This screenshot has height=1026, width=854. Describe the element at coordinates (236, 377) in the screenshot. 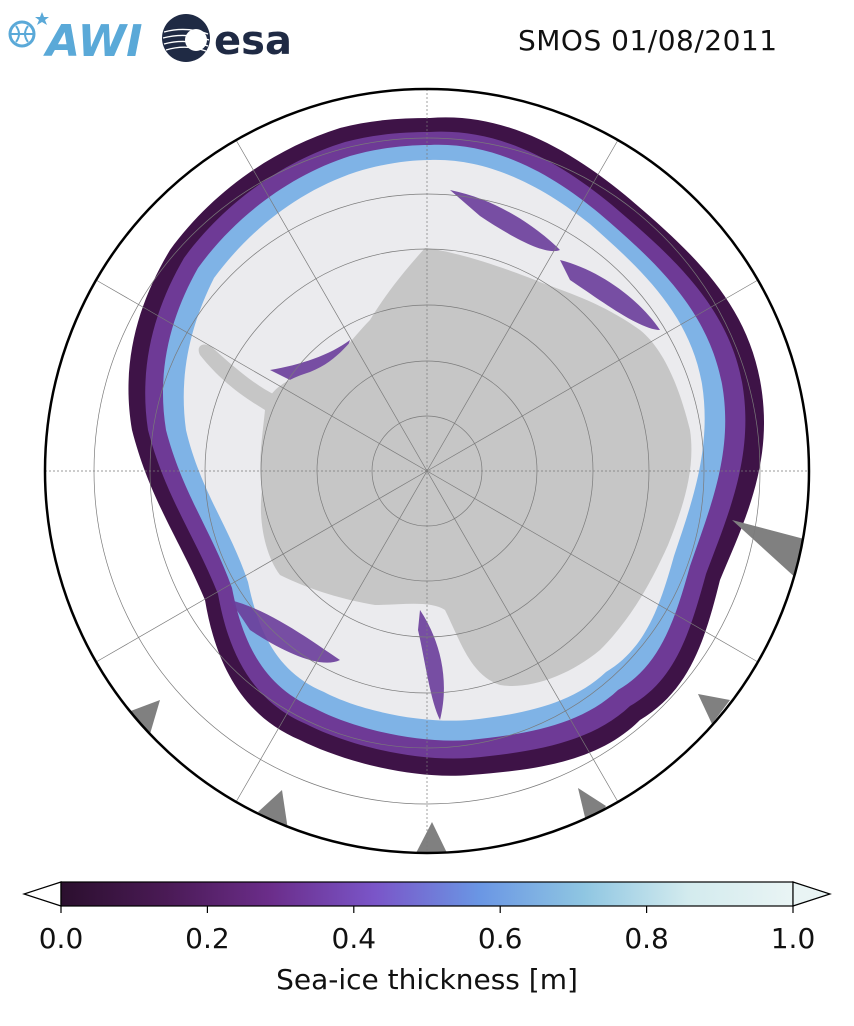

I see `antarctic-peninsula` at that location.